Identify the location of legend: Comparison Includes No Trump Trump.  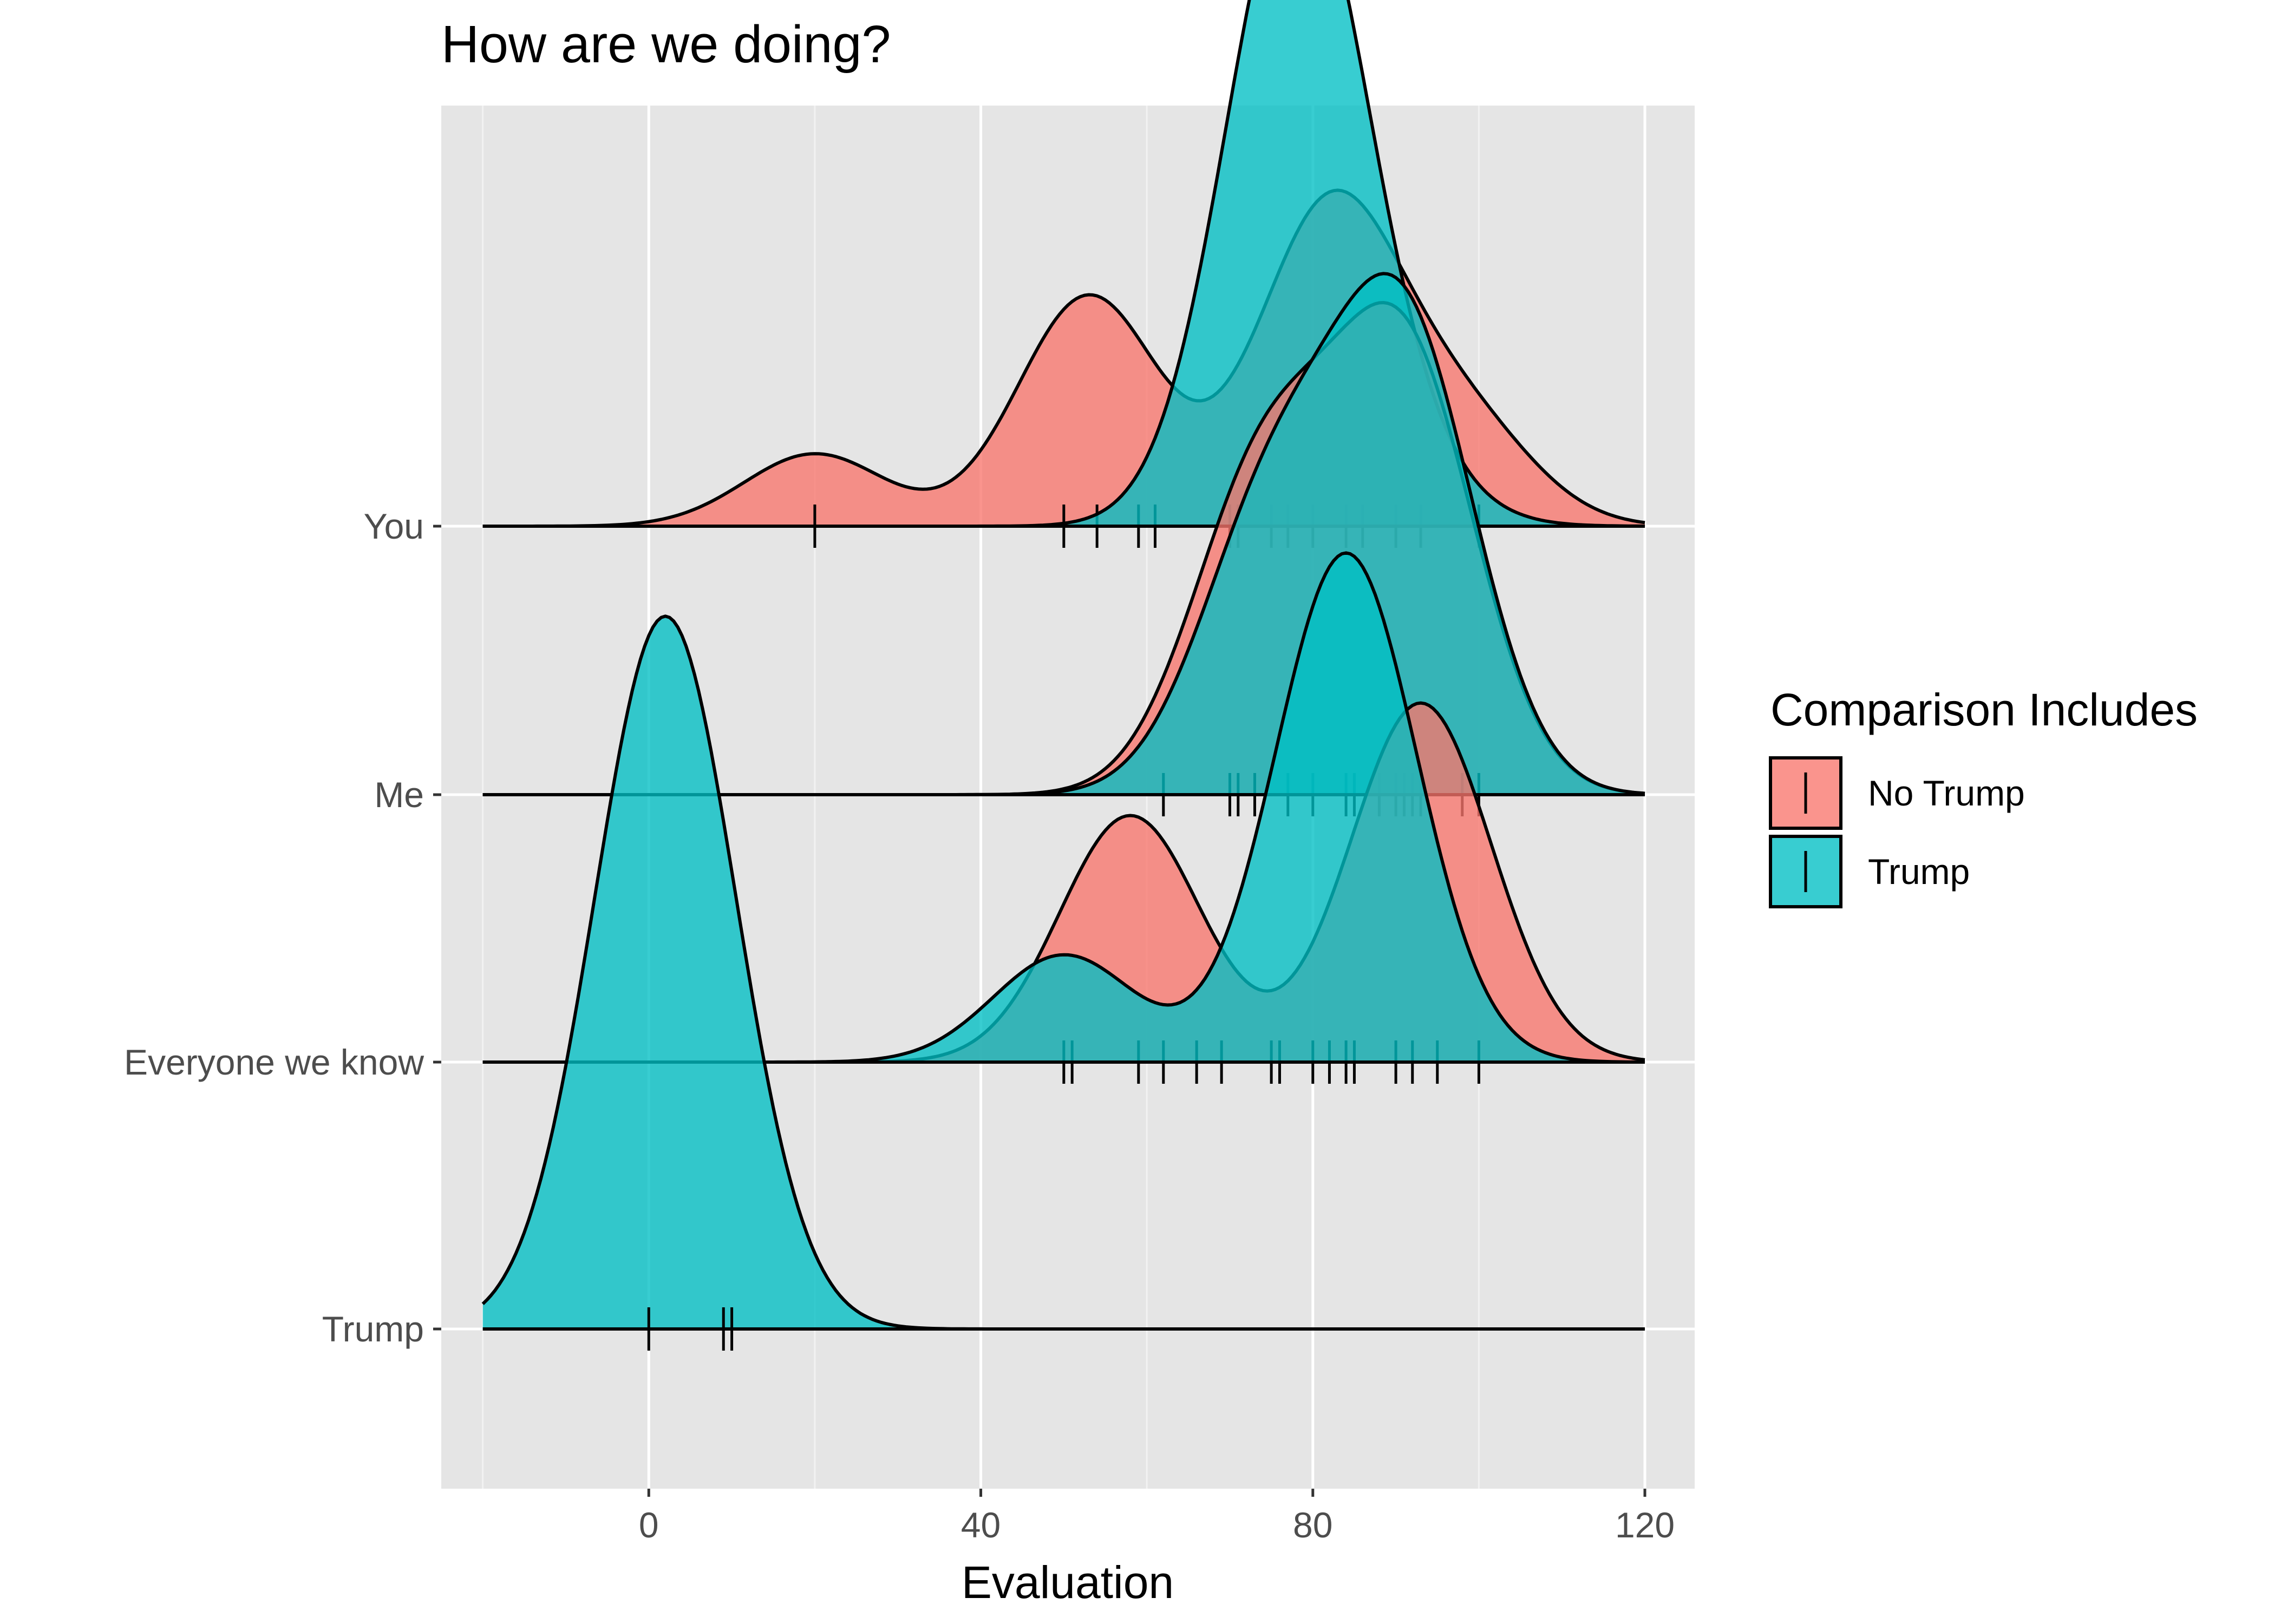
(1984, 796).